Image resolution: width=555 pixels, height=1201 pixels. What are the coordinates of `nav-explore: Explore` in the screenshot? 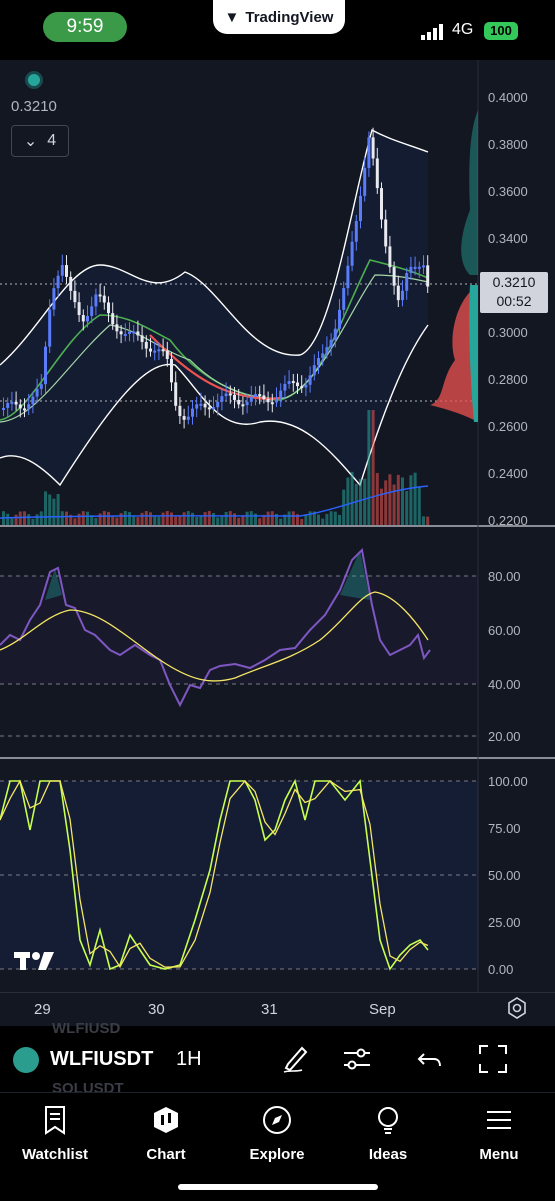 It's located at (277, 1134).